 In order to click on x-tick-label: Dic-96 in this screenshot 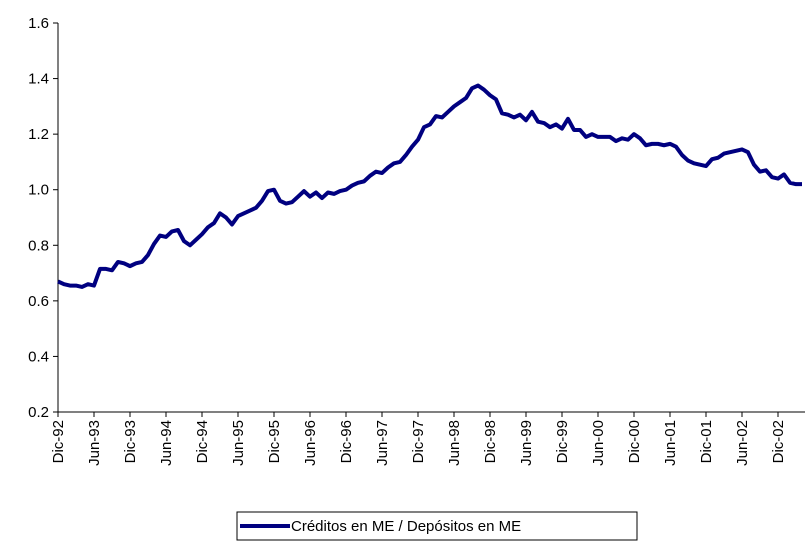, I will do `click(346, 441)`.